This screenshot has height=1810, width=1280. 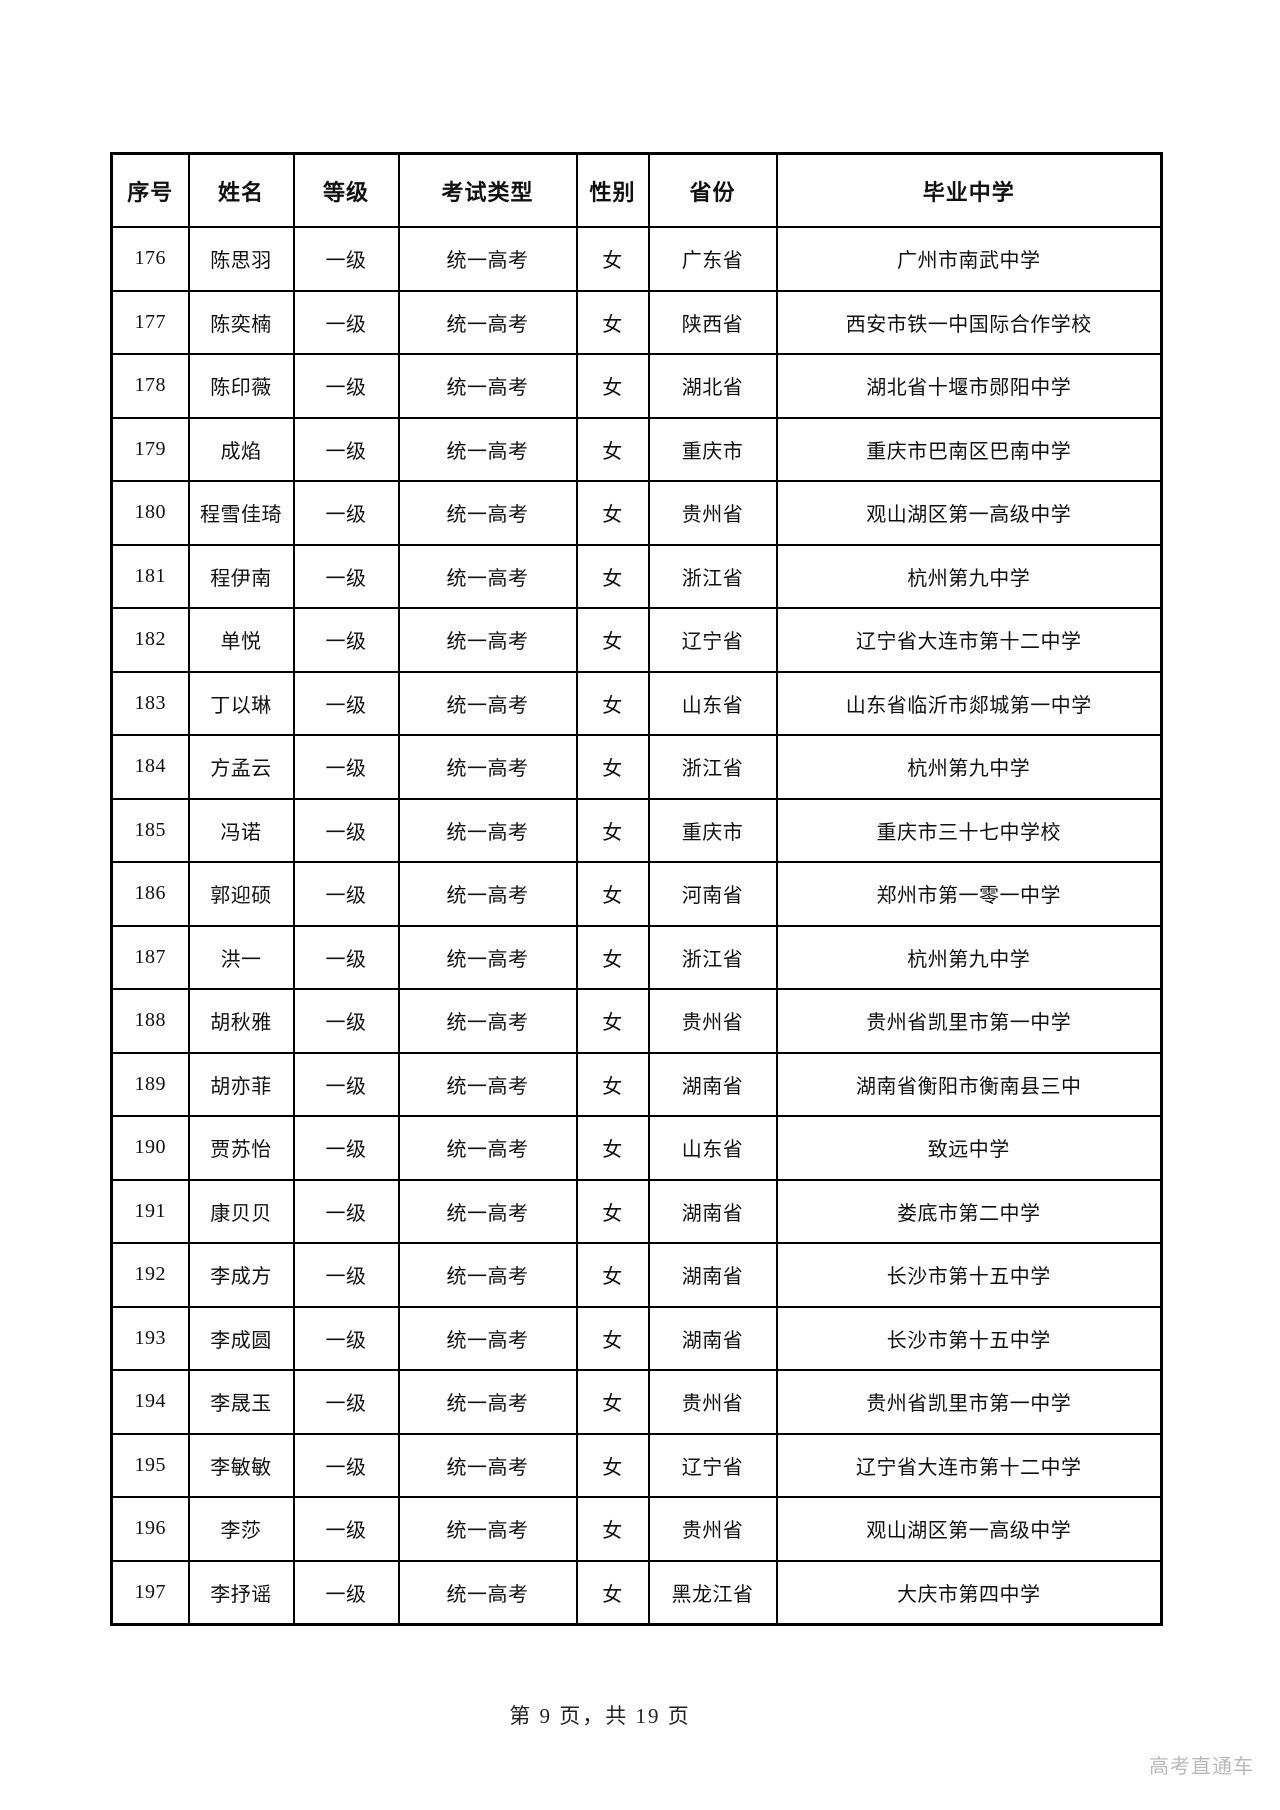 What do you see at coordinates (969, 1592) in the screenshot?
I see `cell-school: 大庆市第四中学` at bounding box center [969, 1592].